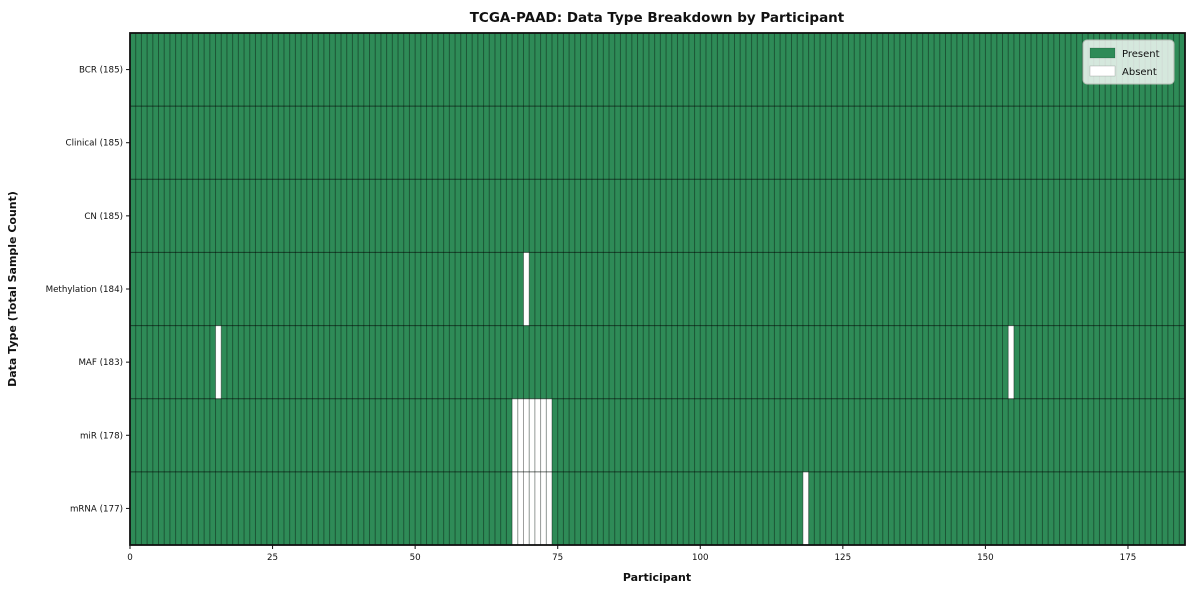 The image size is (1200, 600). I want to click on legend: Present Absent, so click(1128, 62).